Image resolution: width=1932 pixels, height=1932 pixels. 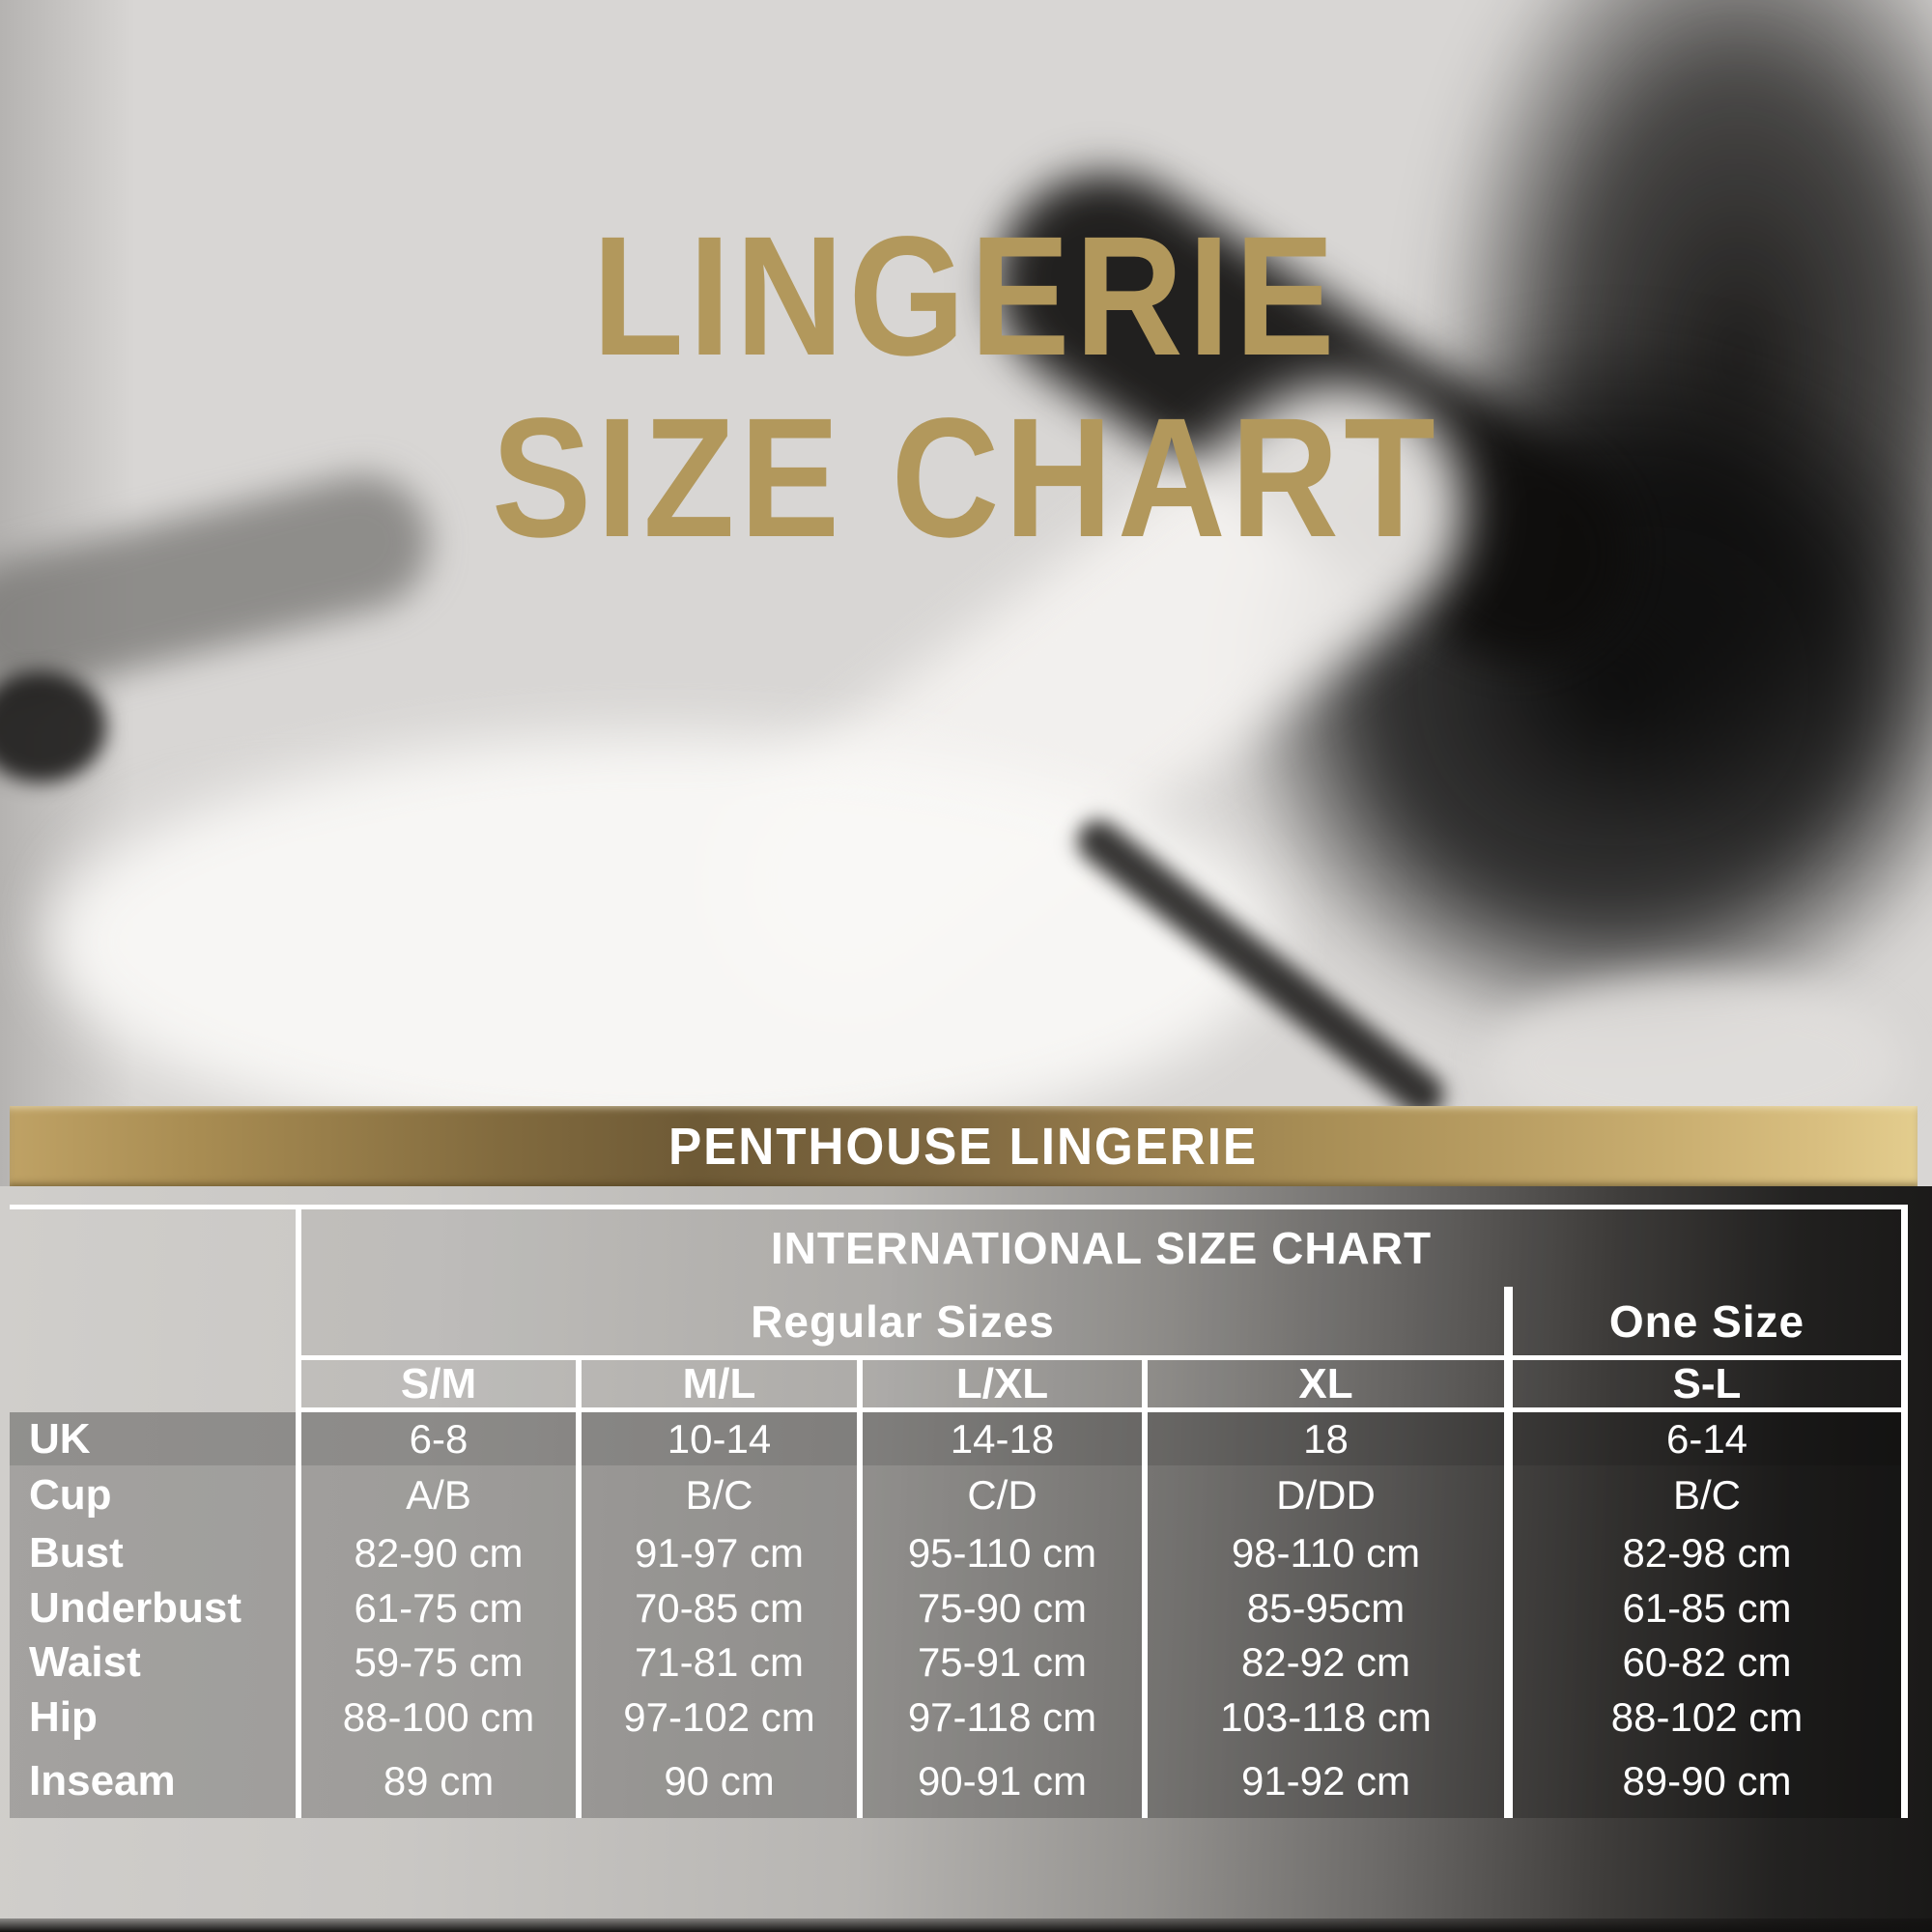 I want to click on page-title-line1: LINGERIE, so click(x=966, y=296).